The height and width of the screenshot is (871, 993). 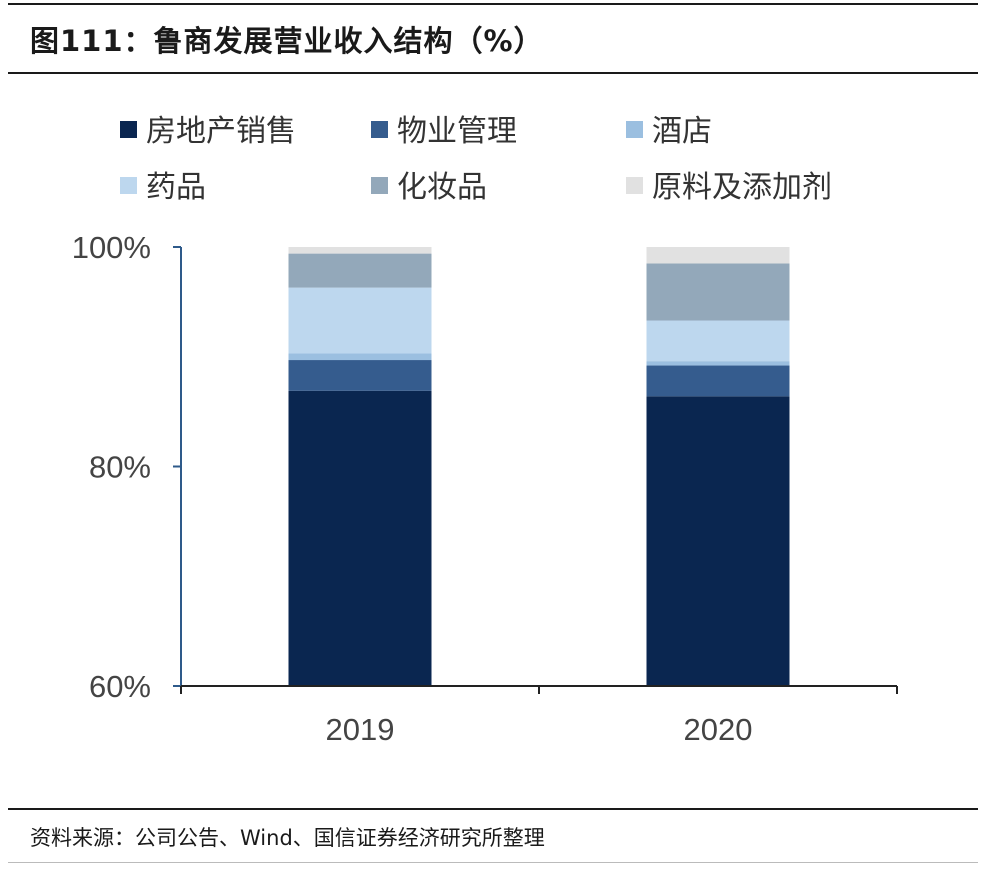 What do you see at coordinates (221, 131) in the screenshot?
I see `legend-label-1: 房地产销售` at bounding box center [221, 131].